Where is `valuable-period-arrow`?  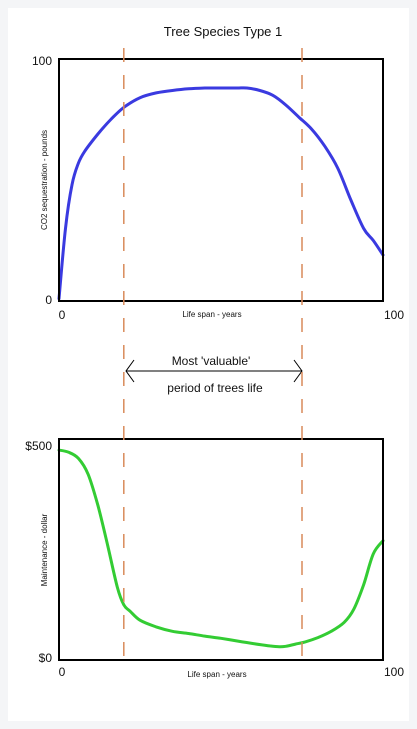
valuable-period-arrow is located at coordinates (214, 371).